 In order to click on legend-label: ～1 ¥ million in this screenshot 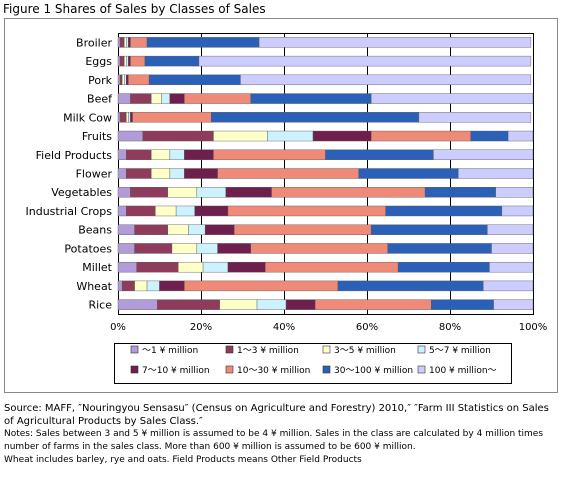, I will do `click(170, 351)`.